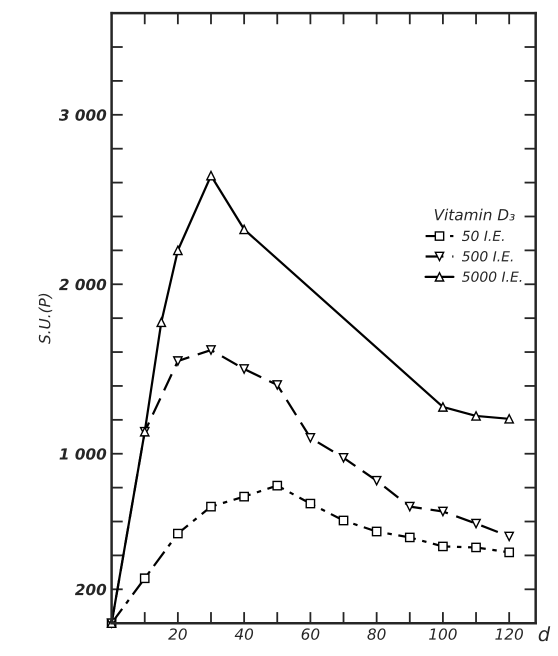 The image size is (558, 656). I want to click on legend-label: 50 I.E., so click(483, 236).